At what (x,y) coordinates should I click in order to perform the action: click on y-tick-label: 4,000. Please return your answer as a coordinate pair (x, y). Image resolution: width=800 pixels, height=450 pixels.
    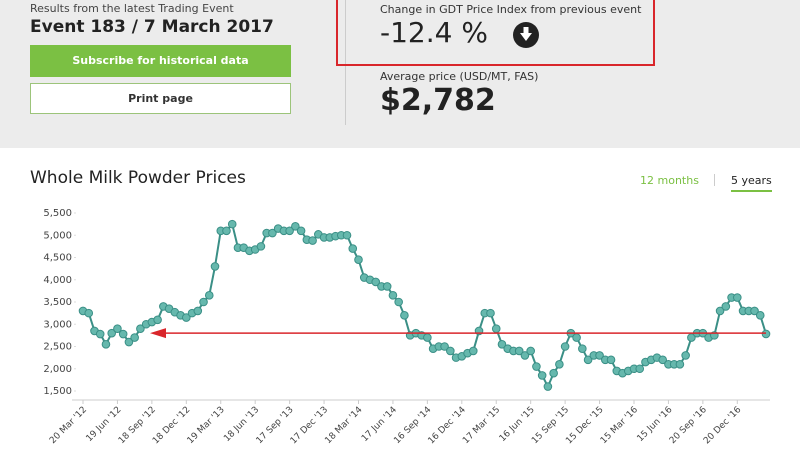
    Looking at the image, I should click on (57, 280).